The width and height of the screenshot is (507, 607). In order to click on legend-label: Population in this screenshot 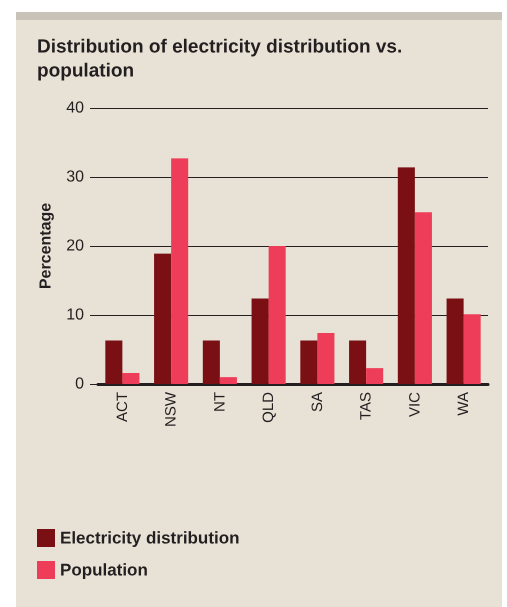, I will do `click(104, 570)`.